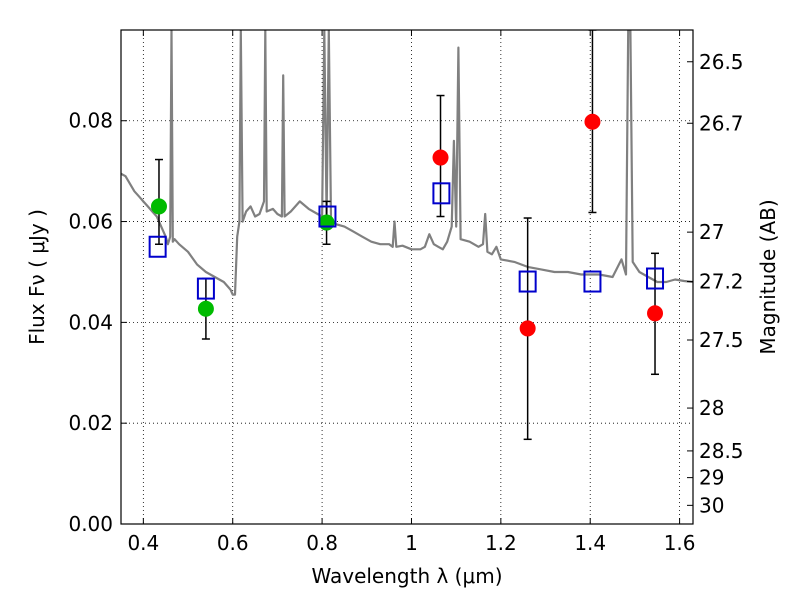 The image size is (800, 600). What do you see at coordinates (711, 232) in the screenshot?
I see `y2-tick-label: 27` at bounding box center [711, 232].